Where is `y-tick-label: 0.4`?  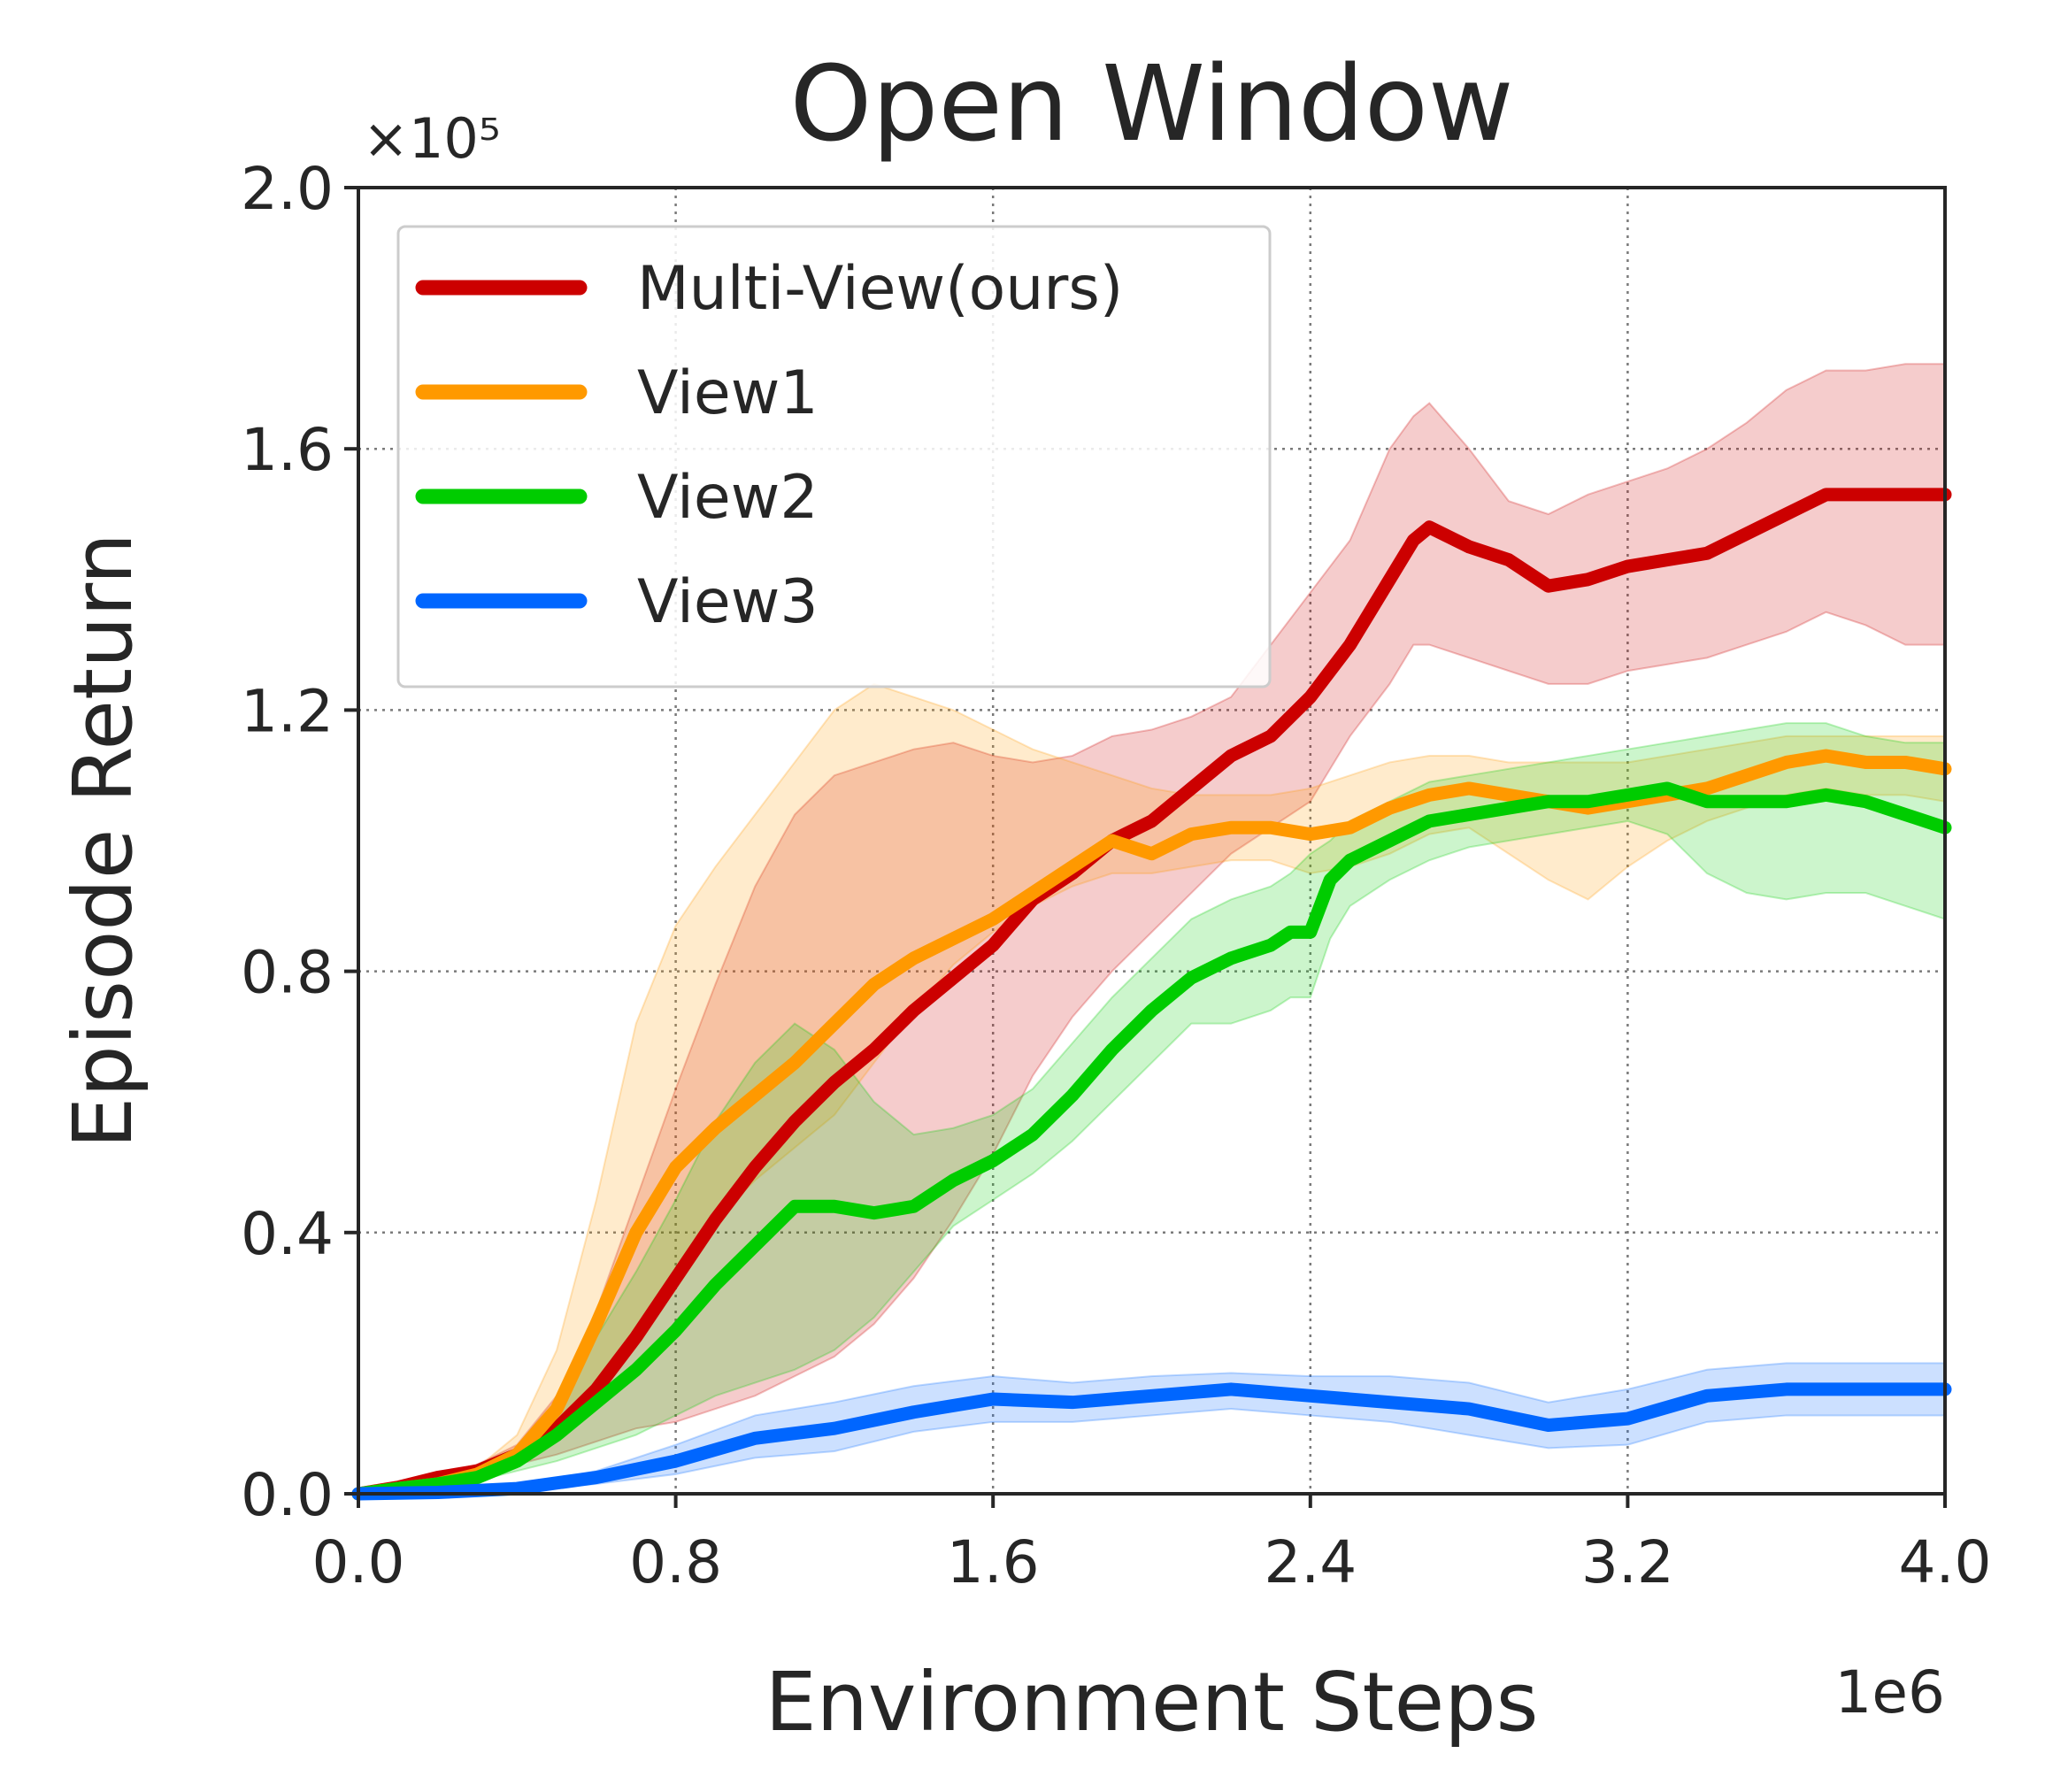
y-tick-label: 0.4 is located at coordinates (287, 1234).